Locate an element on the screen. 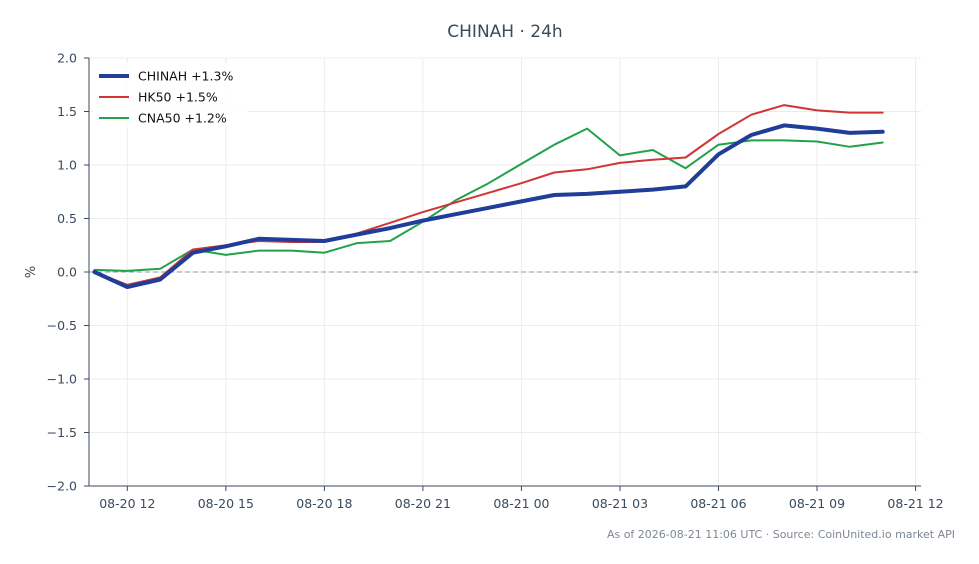 Image resolution: width=979 pixels, height=564 pixels. y-tick-label: 0.0 is located at coordinates (67, 272).